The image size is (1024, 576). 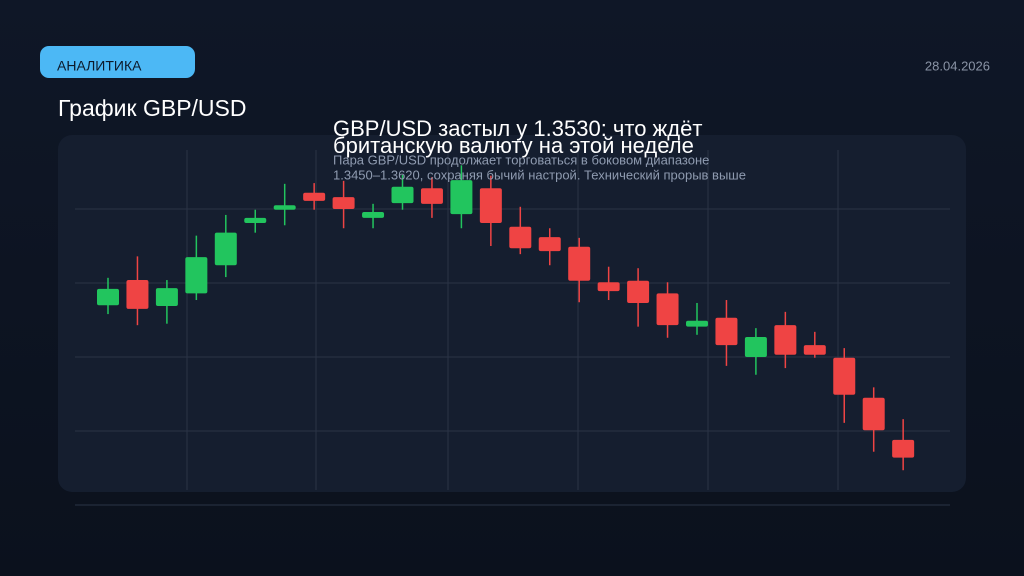 I want to click on badge, so click(x=117, y=62).